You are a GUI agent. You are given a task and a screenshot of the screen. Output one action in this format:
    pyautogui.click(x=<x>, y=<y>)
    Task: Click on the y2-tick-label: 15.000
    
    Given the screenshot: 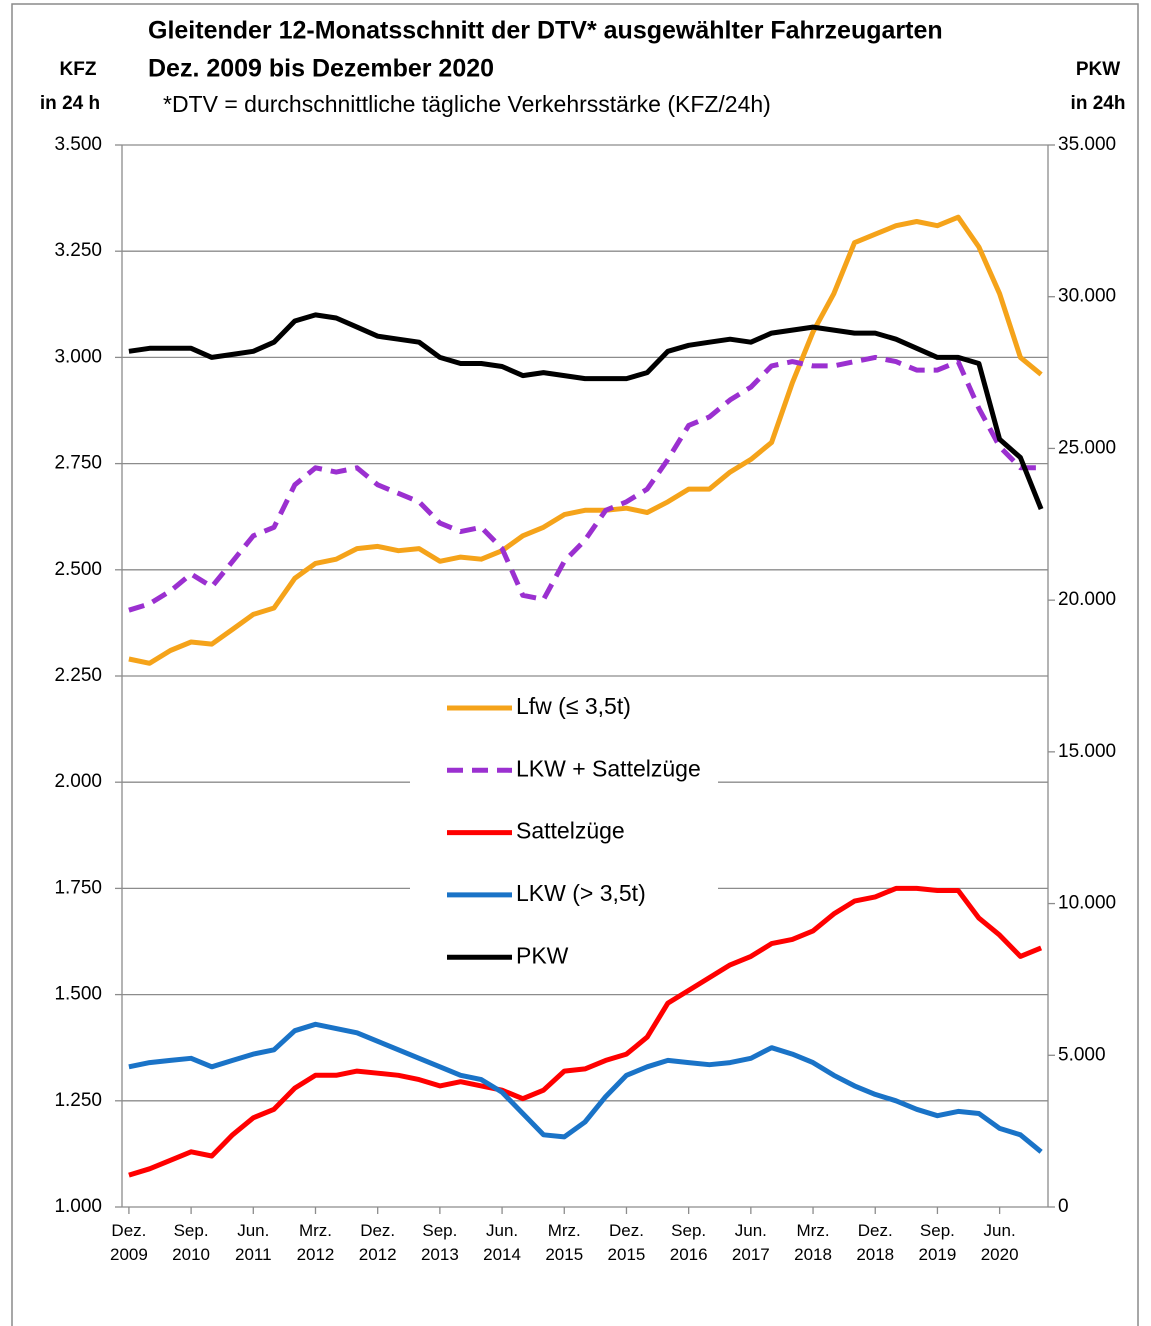 What is the action you would take?
    pyautogui.click(x=1087, y=751)
    